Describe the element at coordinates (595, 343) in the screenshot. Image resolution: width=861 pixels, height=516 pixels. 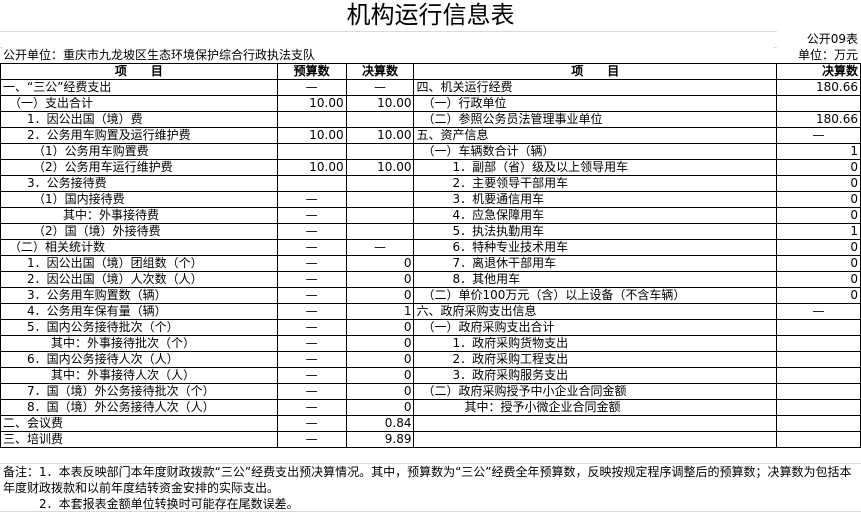
I see `right-item-cell: 1．政府采购货物支出` at that location.